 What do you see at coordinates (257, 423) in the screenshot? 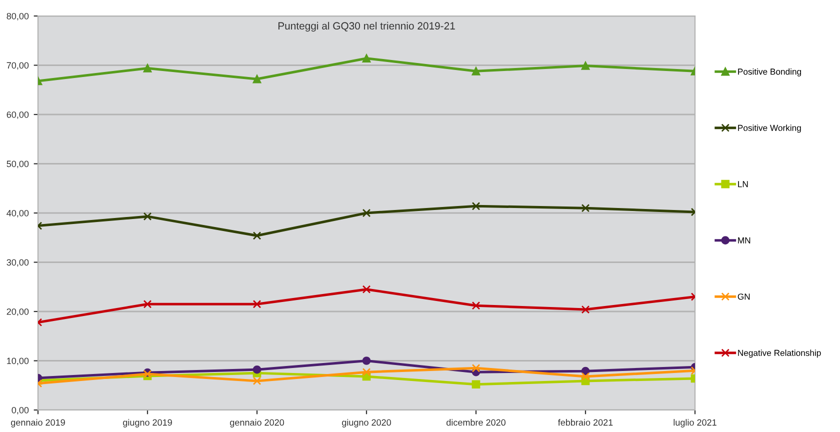
I see `x-tick-label: gennaio 2020` at bounding box center [257, 423].